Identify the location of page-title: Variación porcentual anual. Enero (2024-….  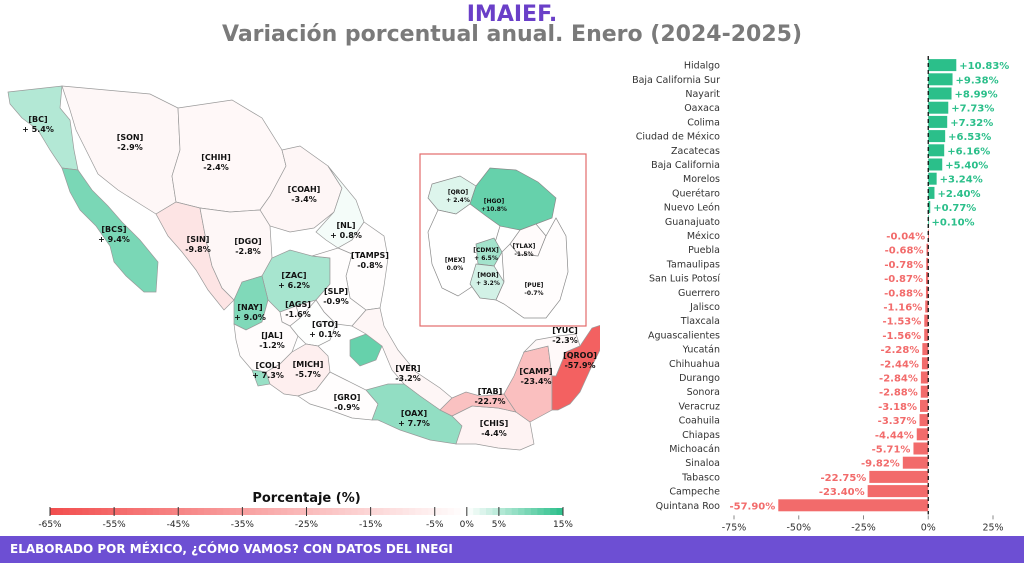
(512, 34).